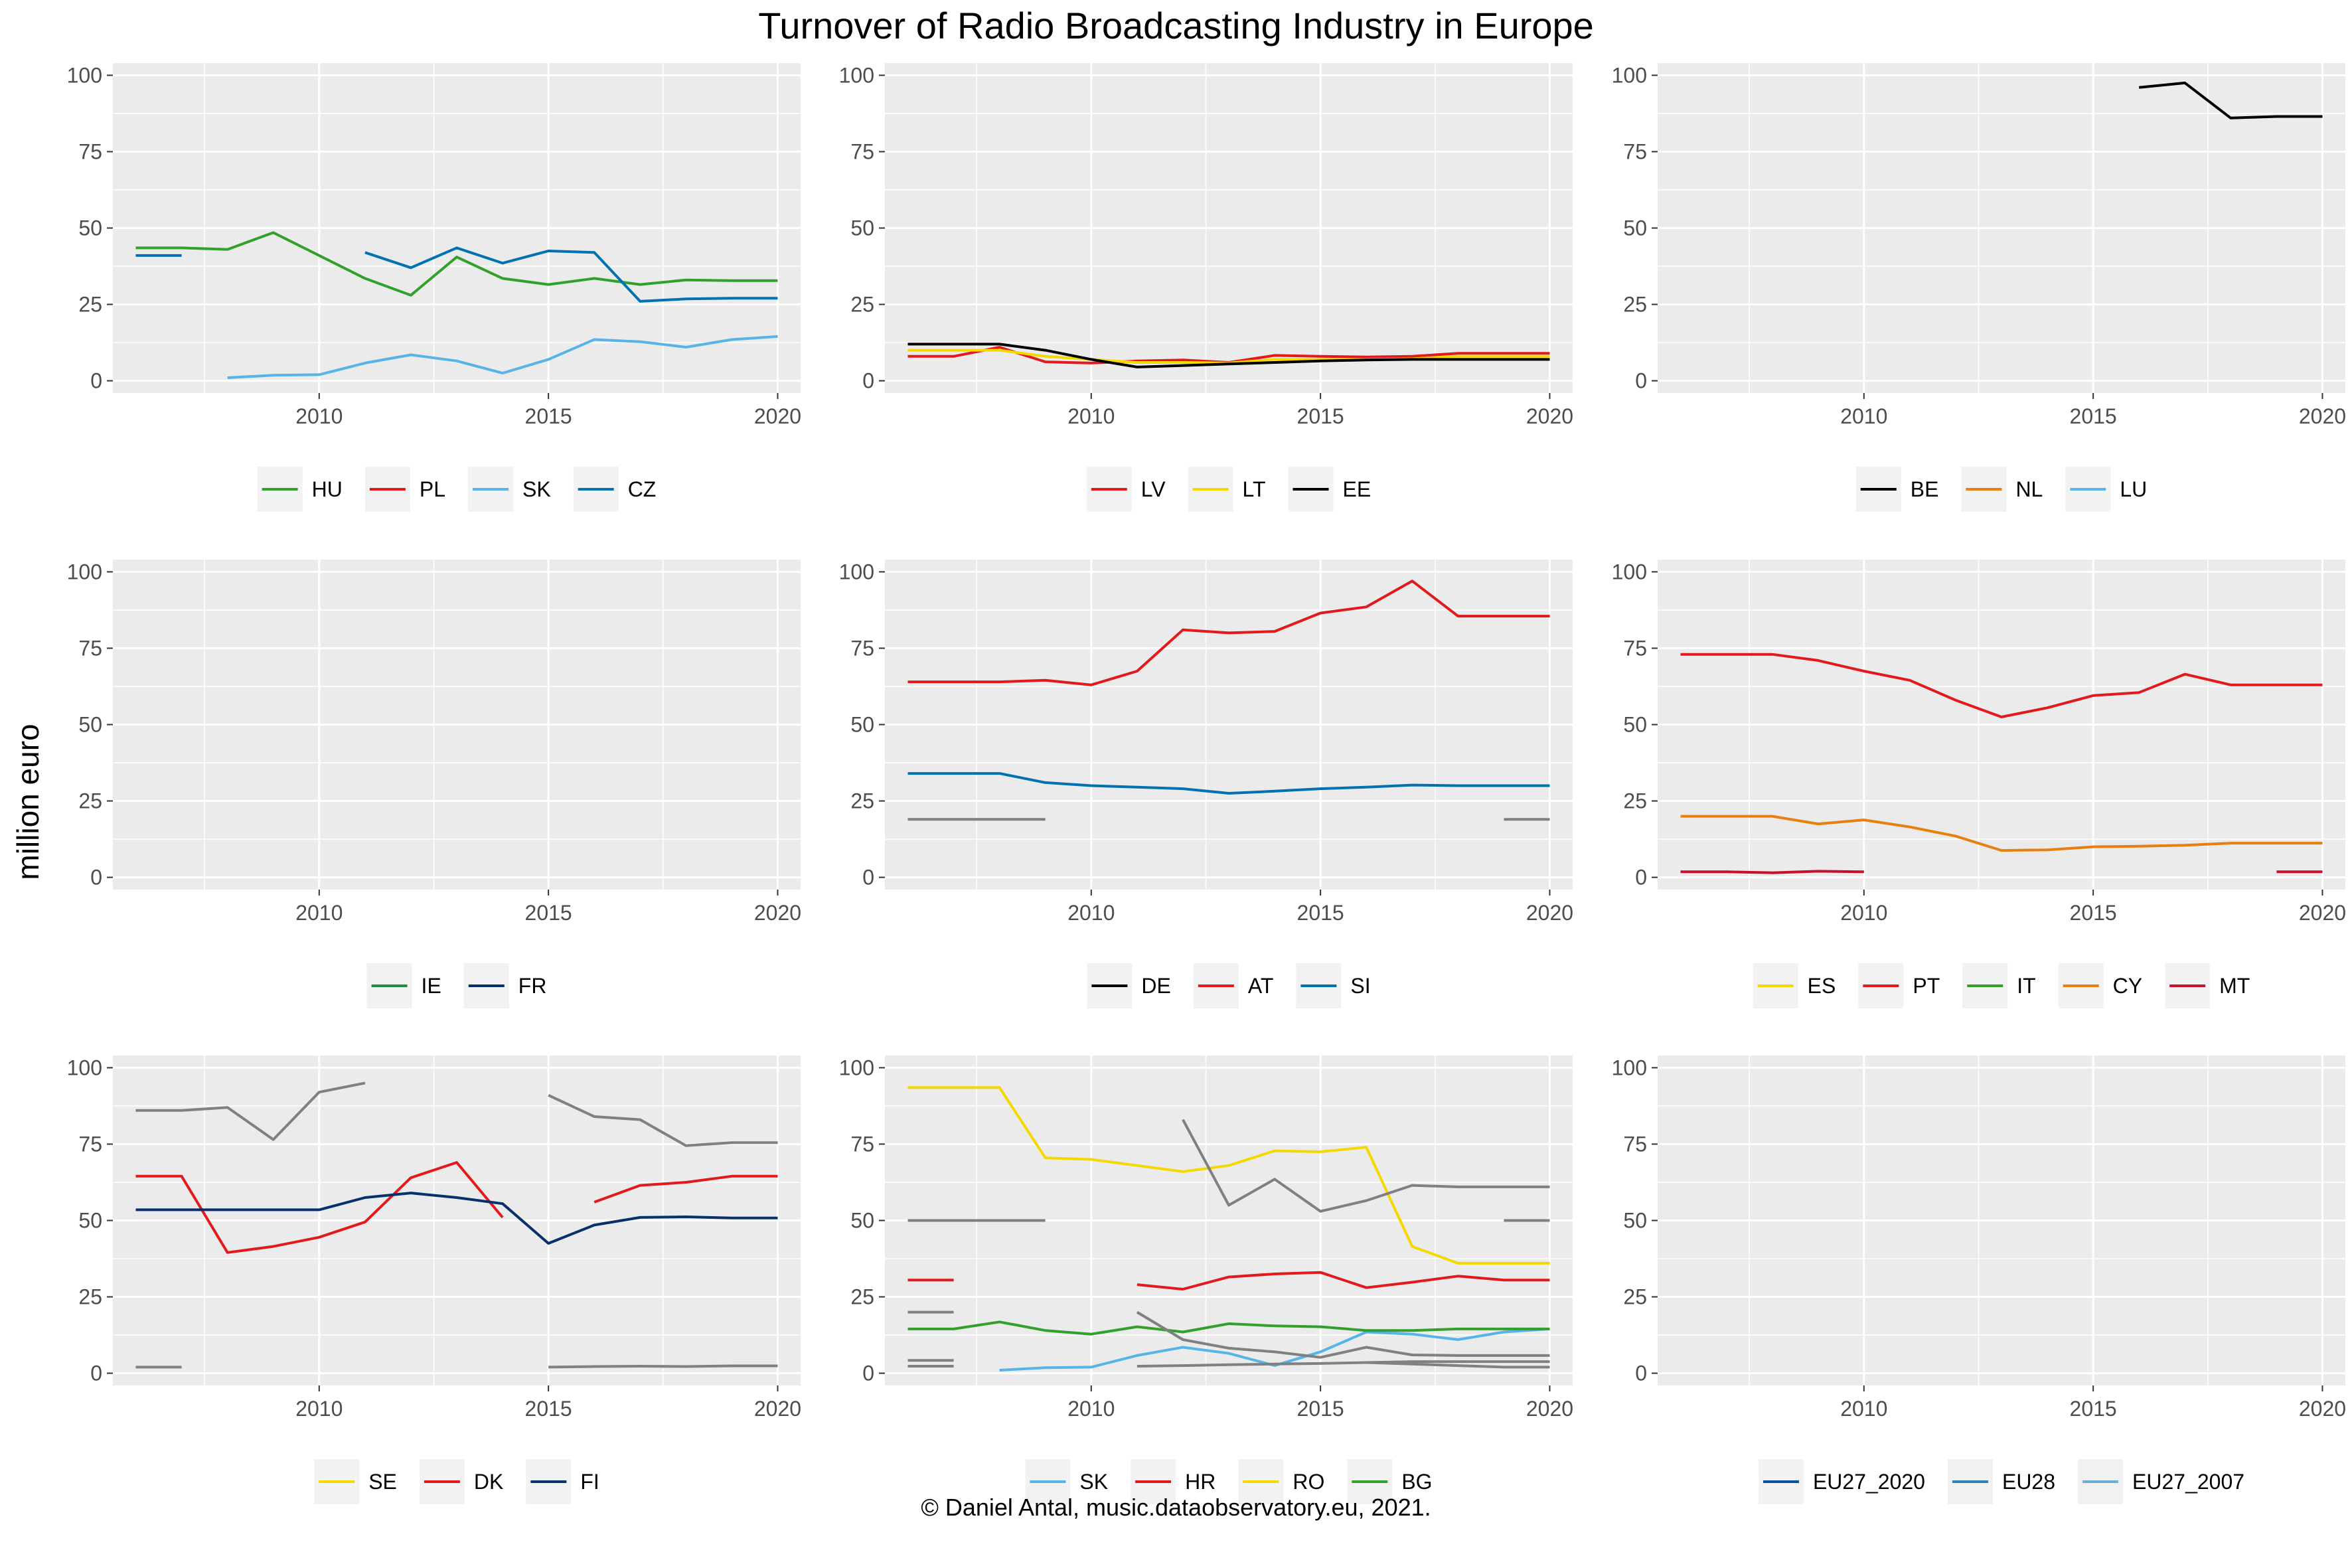  What do you see at coordinates (434, 1280) in the screenshot?
I see `panel-7: 0 25 50 75 100 2010 2015 2020 SE DK FI` at bounding box center [434, 1280].